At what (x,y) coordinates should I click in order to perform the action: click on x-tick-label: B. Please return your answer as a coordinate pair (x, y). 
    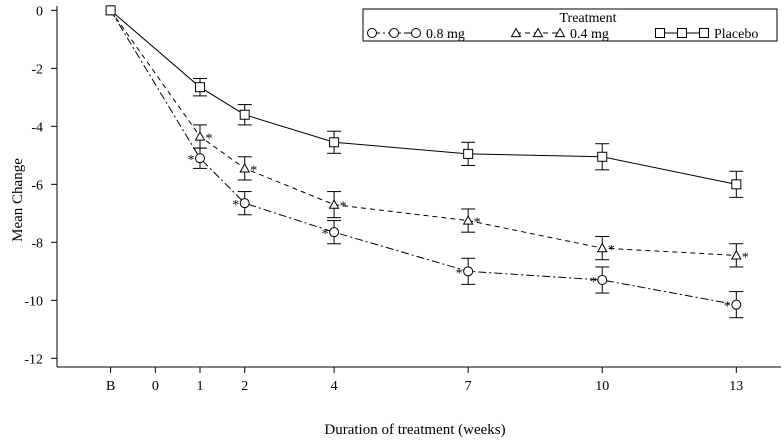
    Looking at the image, I should click on (110, 386).